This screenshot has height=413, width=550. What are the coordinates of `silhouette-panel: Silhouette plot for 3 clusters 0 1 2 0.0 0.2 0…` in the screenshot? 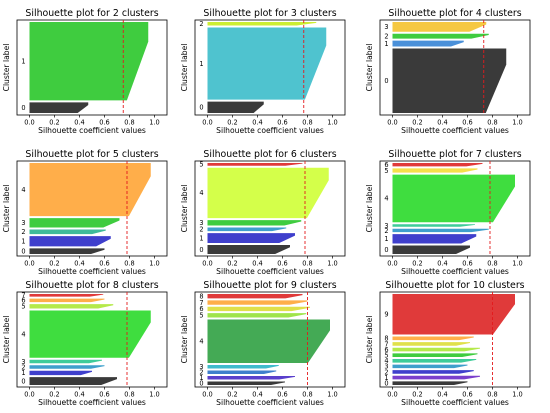 It's located at (263, 71).